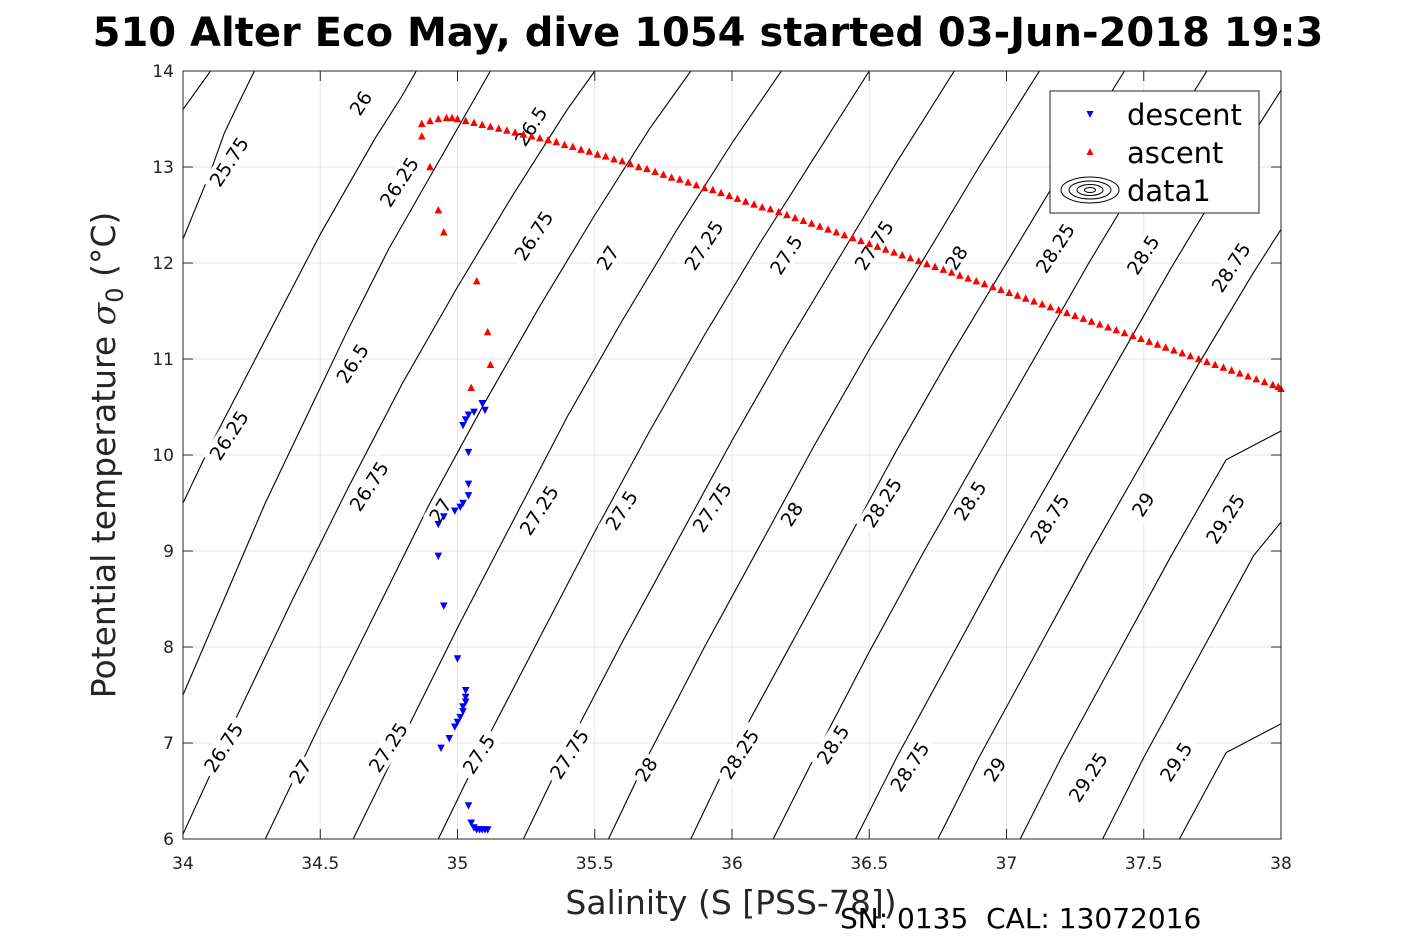  What do you see at coordinates (103, 250) in the screenshot?
I see `y-axis-label-units: (°C)` at bounding box center [103, 250].